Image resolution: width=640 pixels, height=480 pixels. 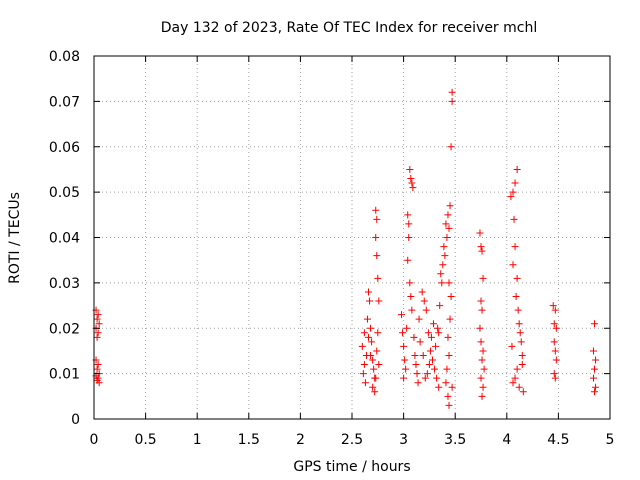 I want to click on x-axis-label: GPS time / hours, so click(x=351, y=467).